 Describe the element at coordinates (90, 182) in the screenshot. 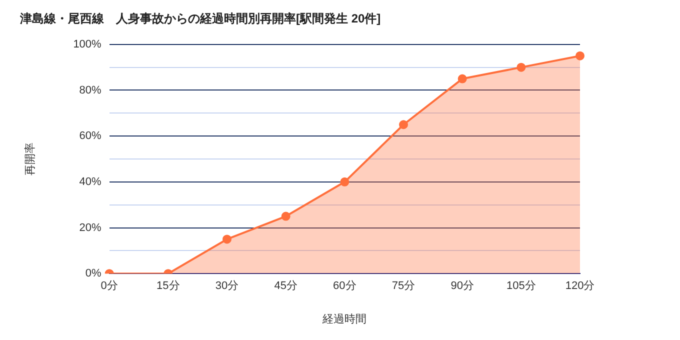

I see `y-tick-label: 40%` at that location.